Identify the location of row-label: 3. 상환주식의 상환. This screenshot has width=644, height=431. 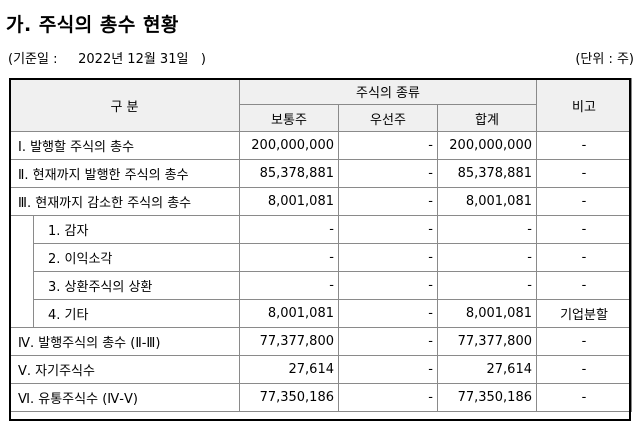
(136, 285).